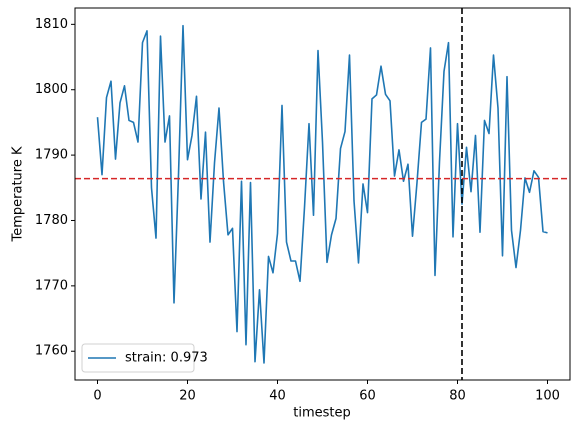 The width and height of the screenshot is (581, 433). What do you see at coordinates (51, 285) in the screenshot?
I see `y-tick-label: 1770` at bounding box center [51, 285].